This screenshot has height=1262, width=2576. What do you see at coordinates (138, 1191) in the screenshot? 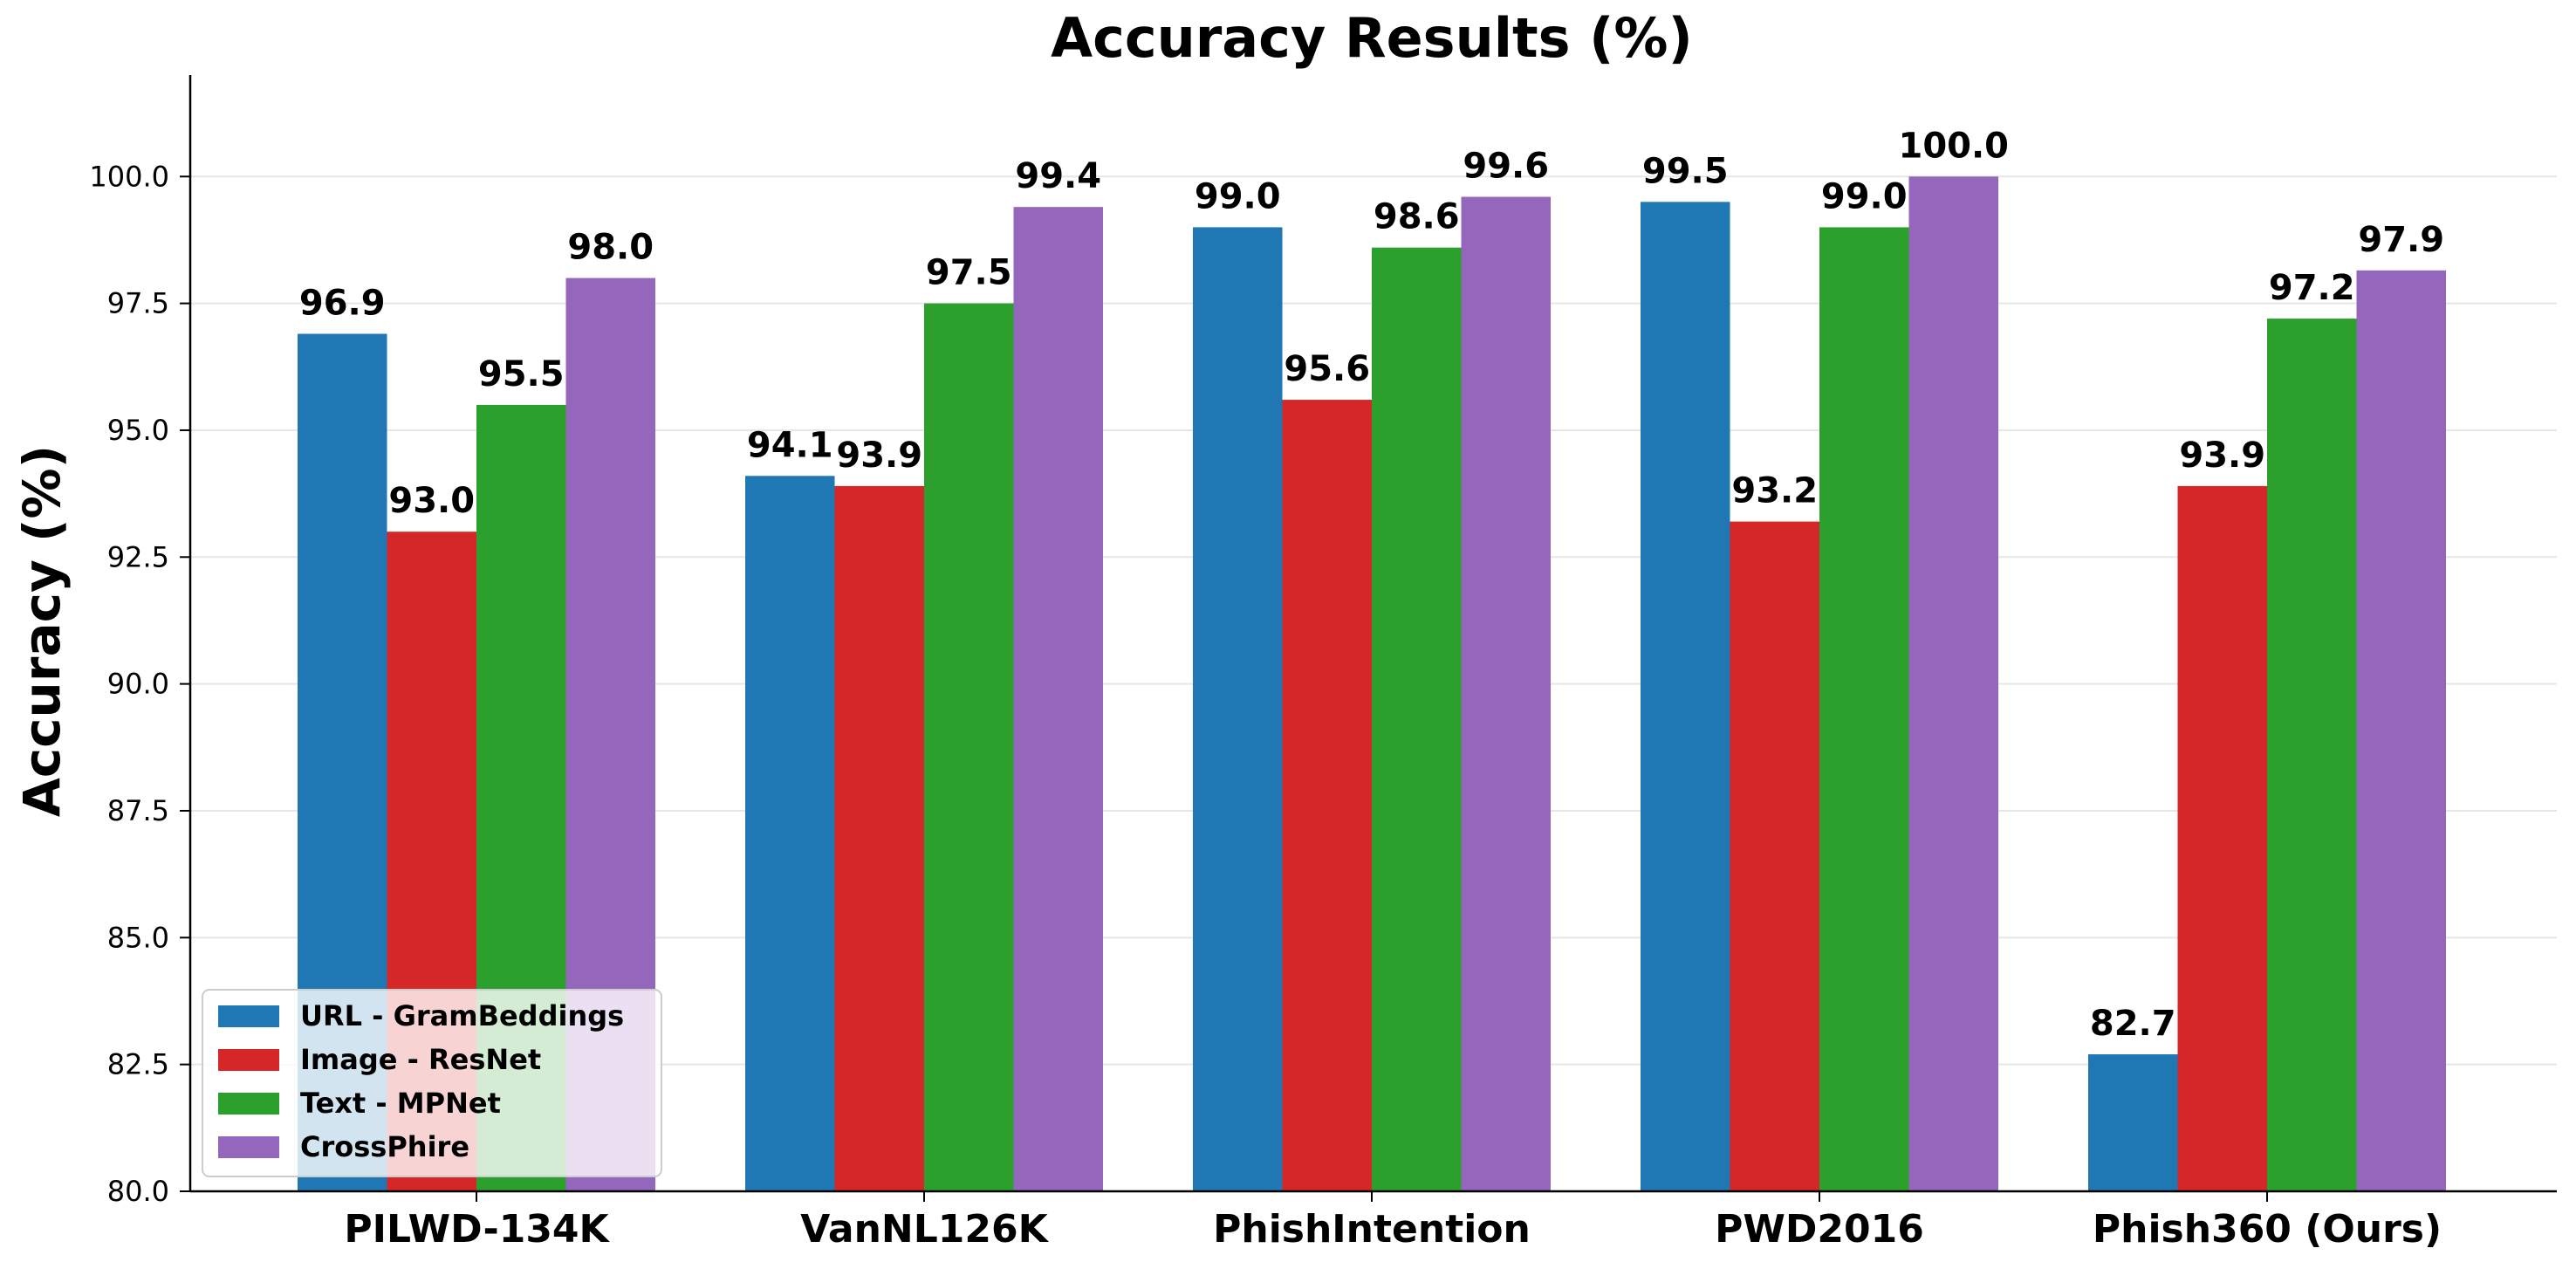
I see `y-tick-label: 80.0` at bounding box center [138, 1191].